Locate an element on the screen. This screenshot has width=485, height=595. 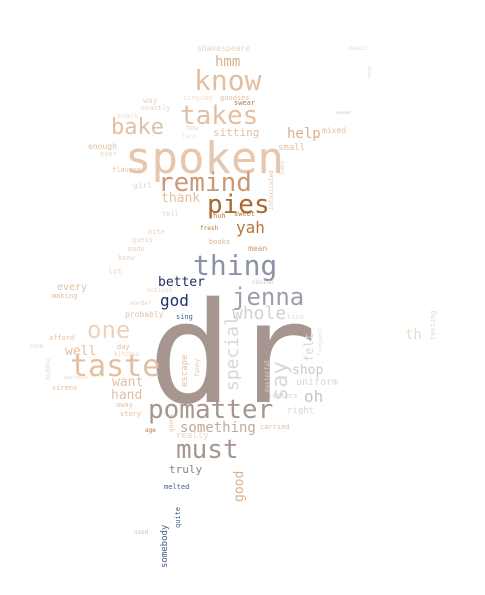
word: special is located at coordinates (232, 353).